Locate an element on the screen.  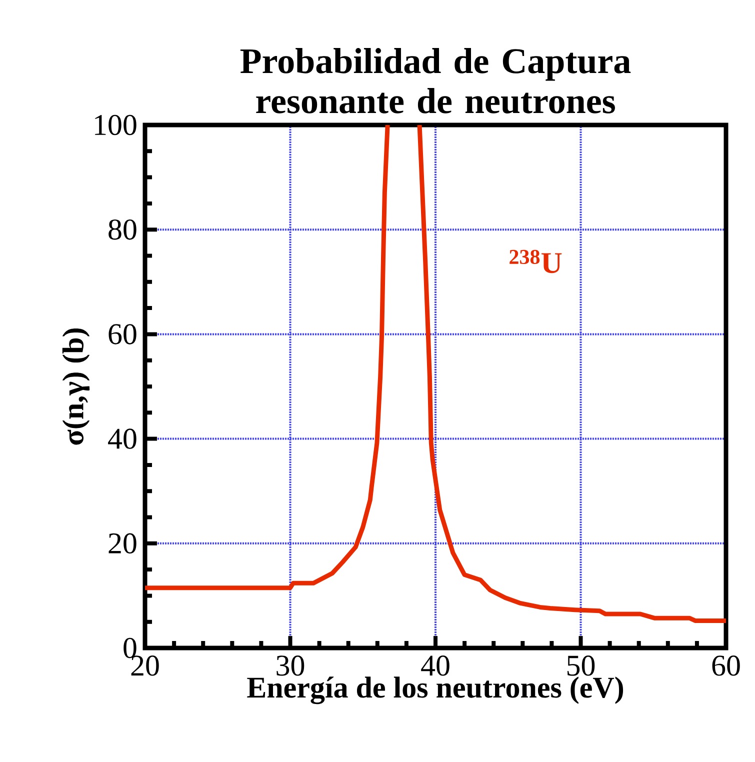
y-tick-label: 60 is located at coordinates (122, 334).